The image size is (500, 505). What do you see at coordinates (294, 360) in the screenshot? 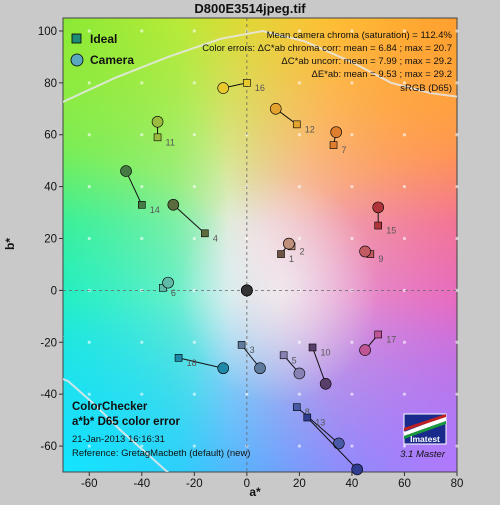
I see `patch-label-5: 5` at bounding box center [294, 360].